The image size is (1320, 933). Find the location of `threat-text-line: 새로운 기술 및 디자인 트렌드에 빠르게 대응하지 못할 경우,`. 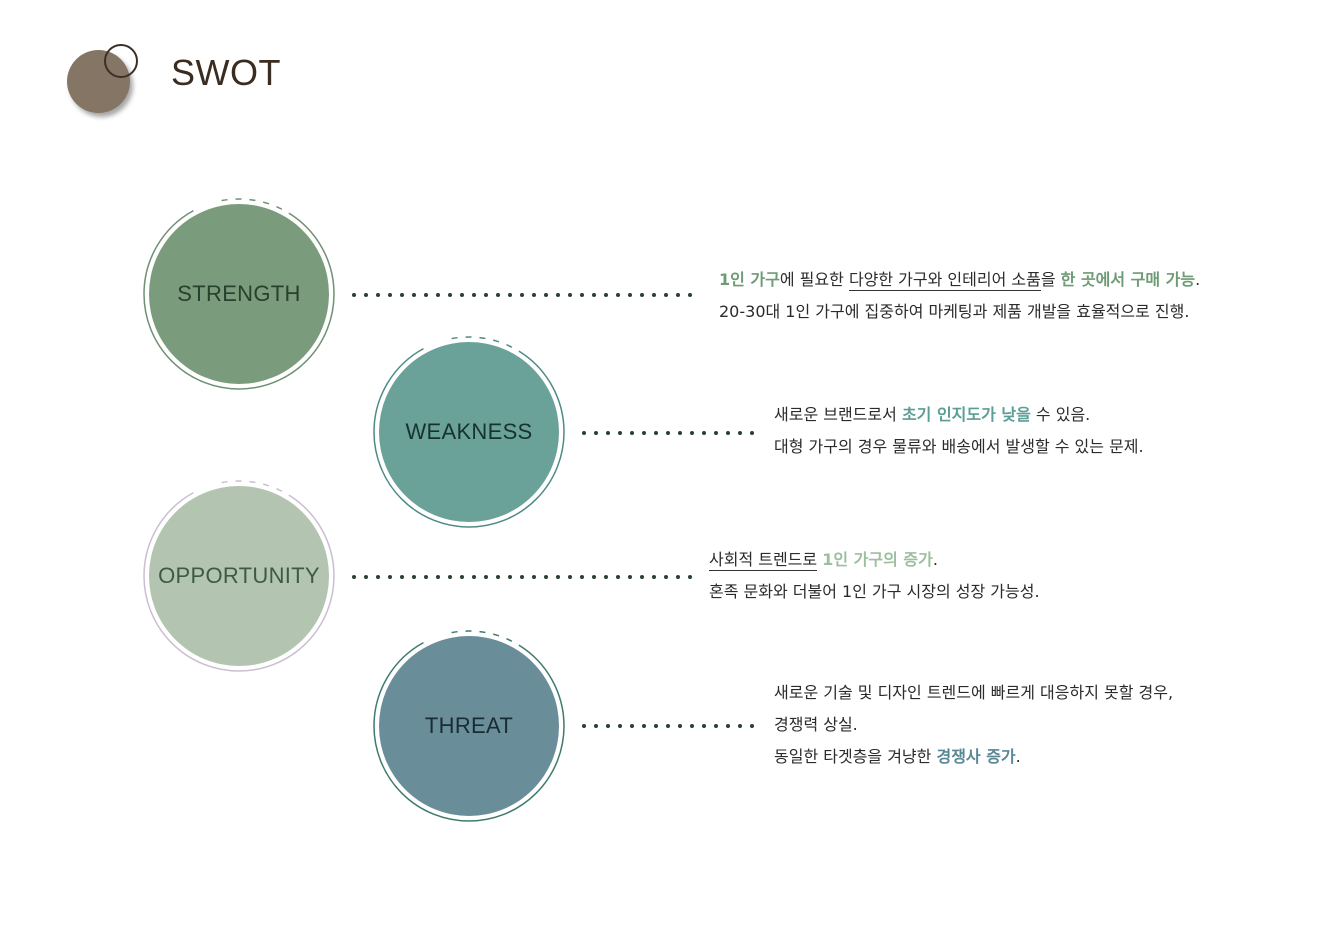

threat-text-line: 새로운 기술 및 디자인 트렌드에 빠르게 대응하지 못할 경우, is located at coordinates (973, 693).